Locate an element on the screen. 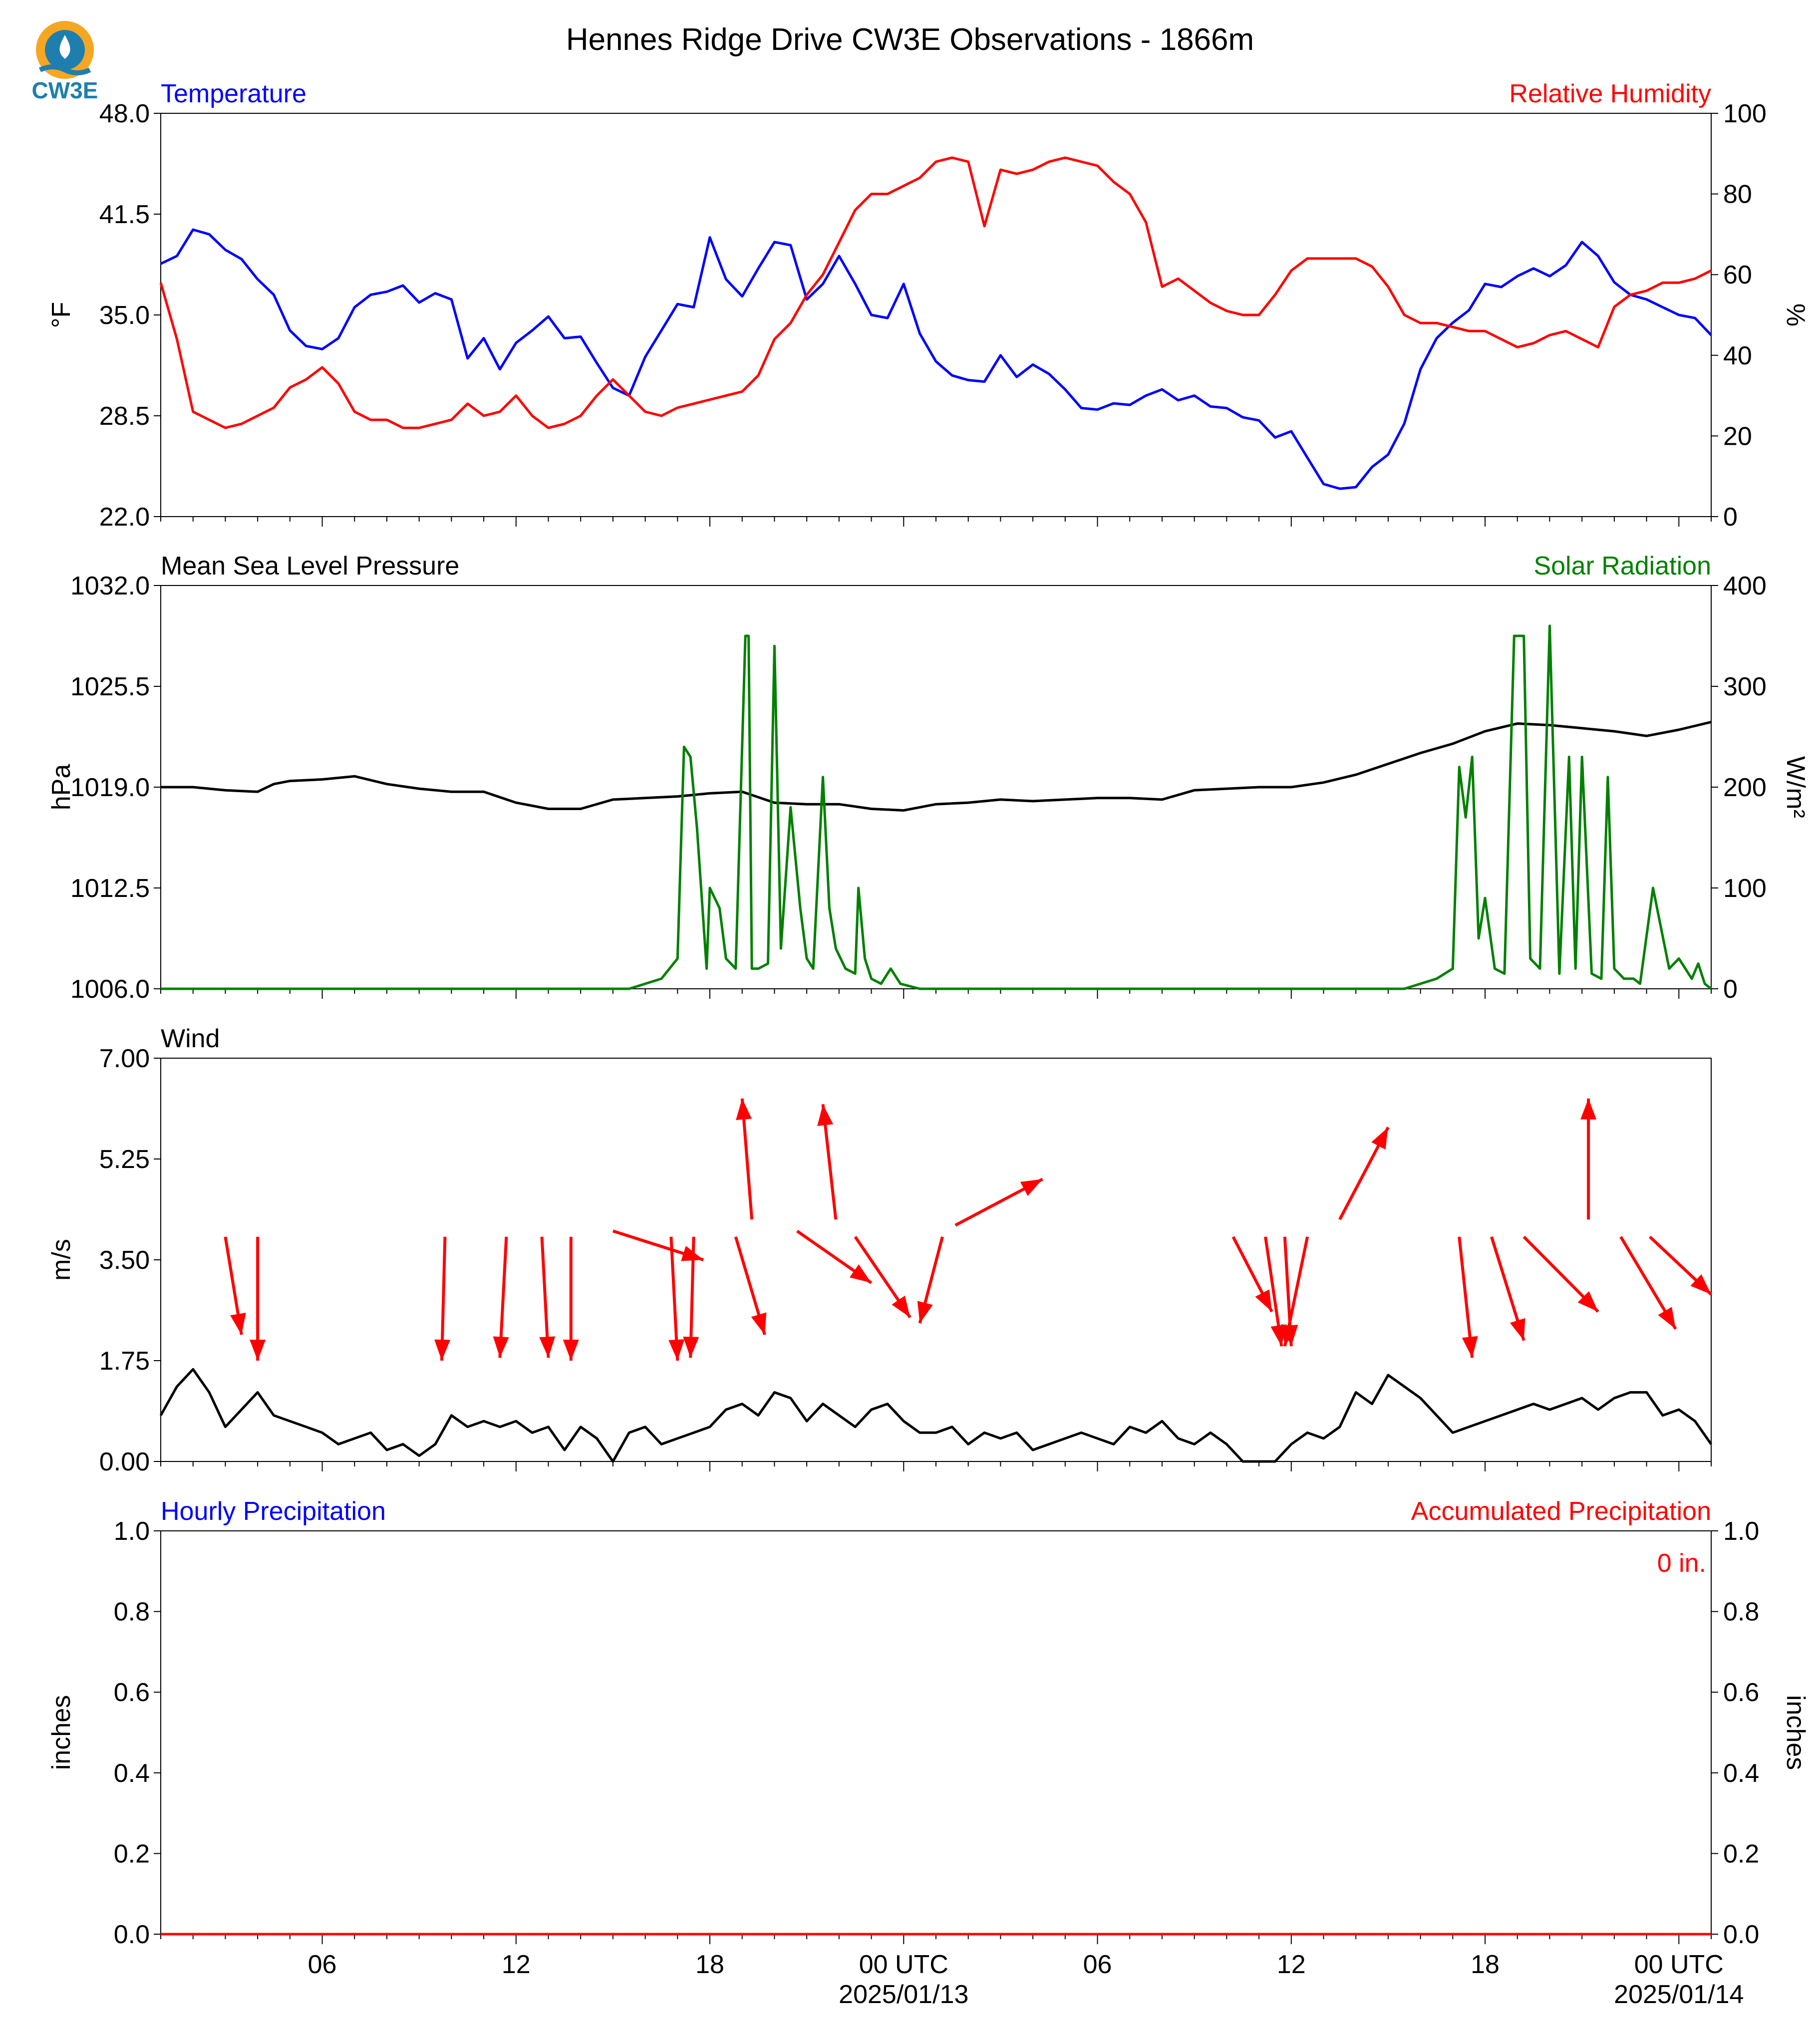  y-axis-label-right: W/m² is located at coordinates (1795, 787).